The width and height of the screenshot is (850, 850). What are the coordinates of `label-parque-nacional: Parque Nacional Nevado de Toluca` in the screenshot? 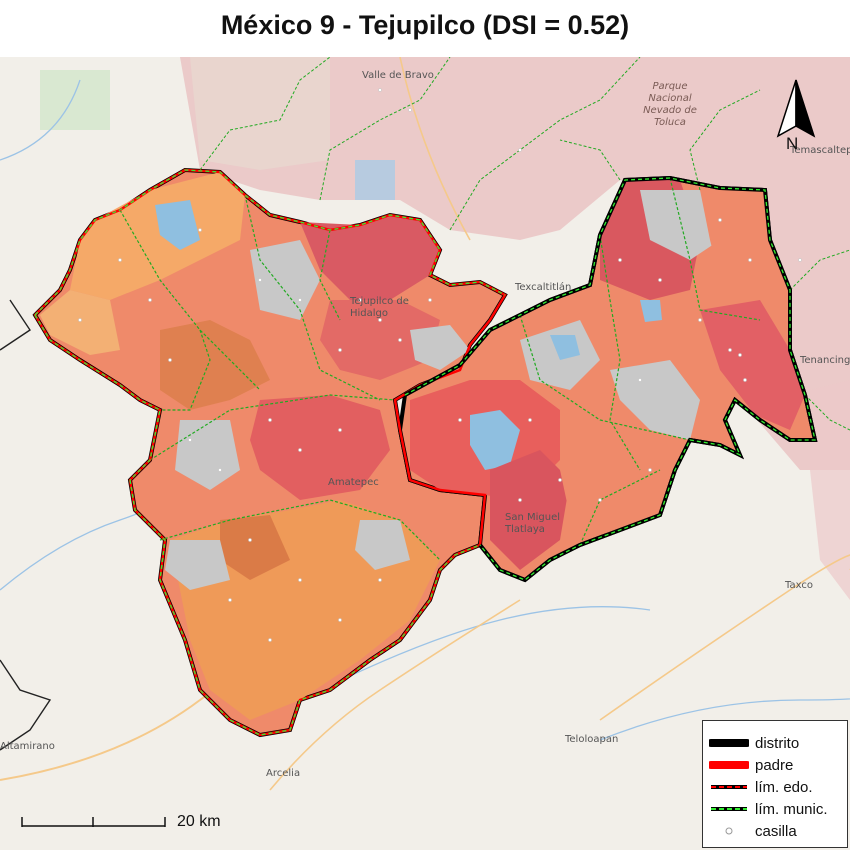 It's located at (670, 104).